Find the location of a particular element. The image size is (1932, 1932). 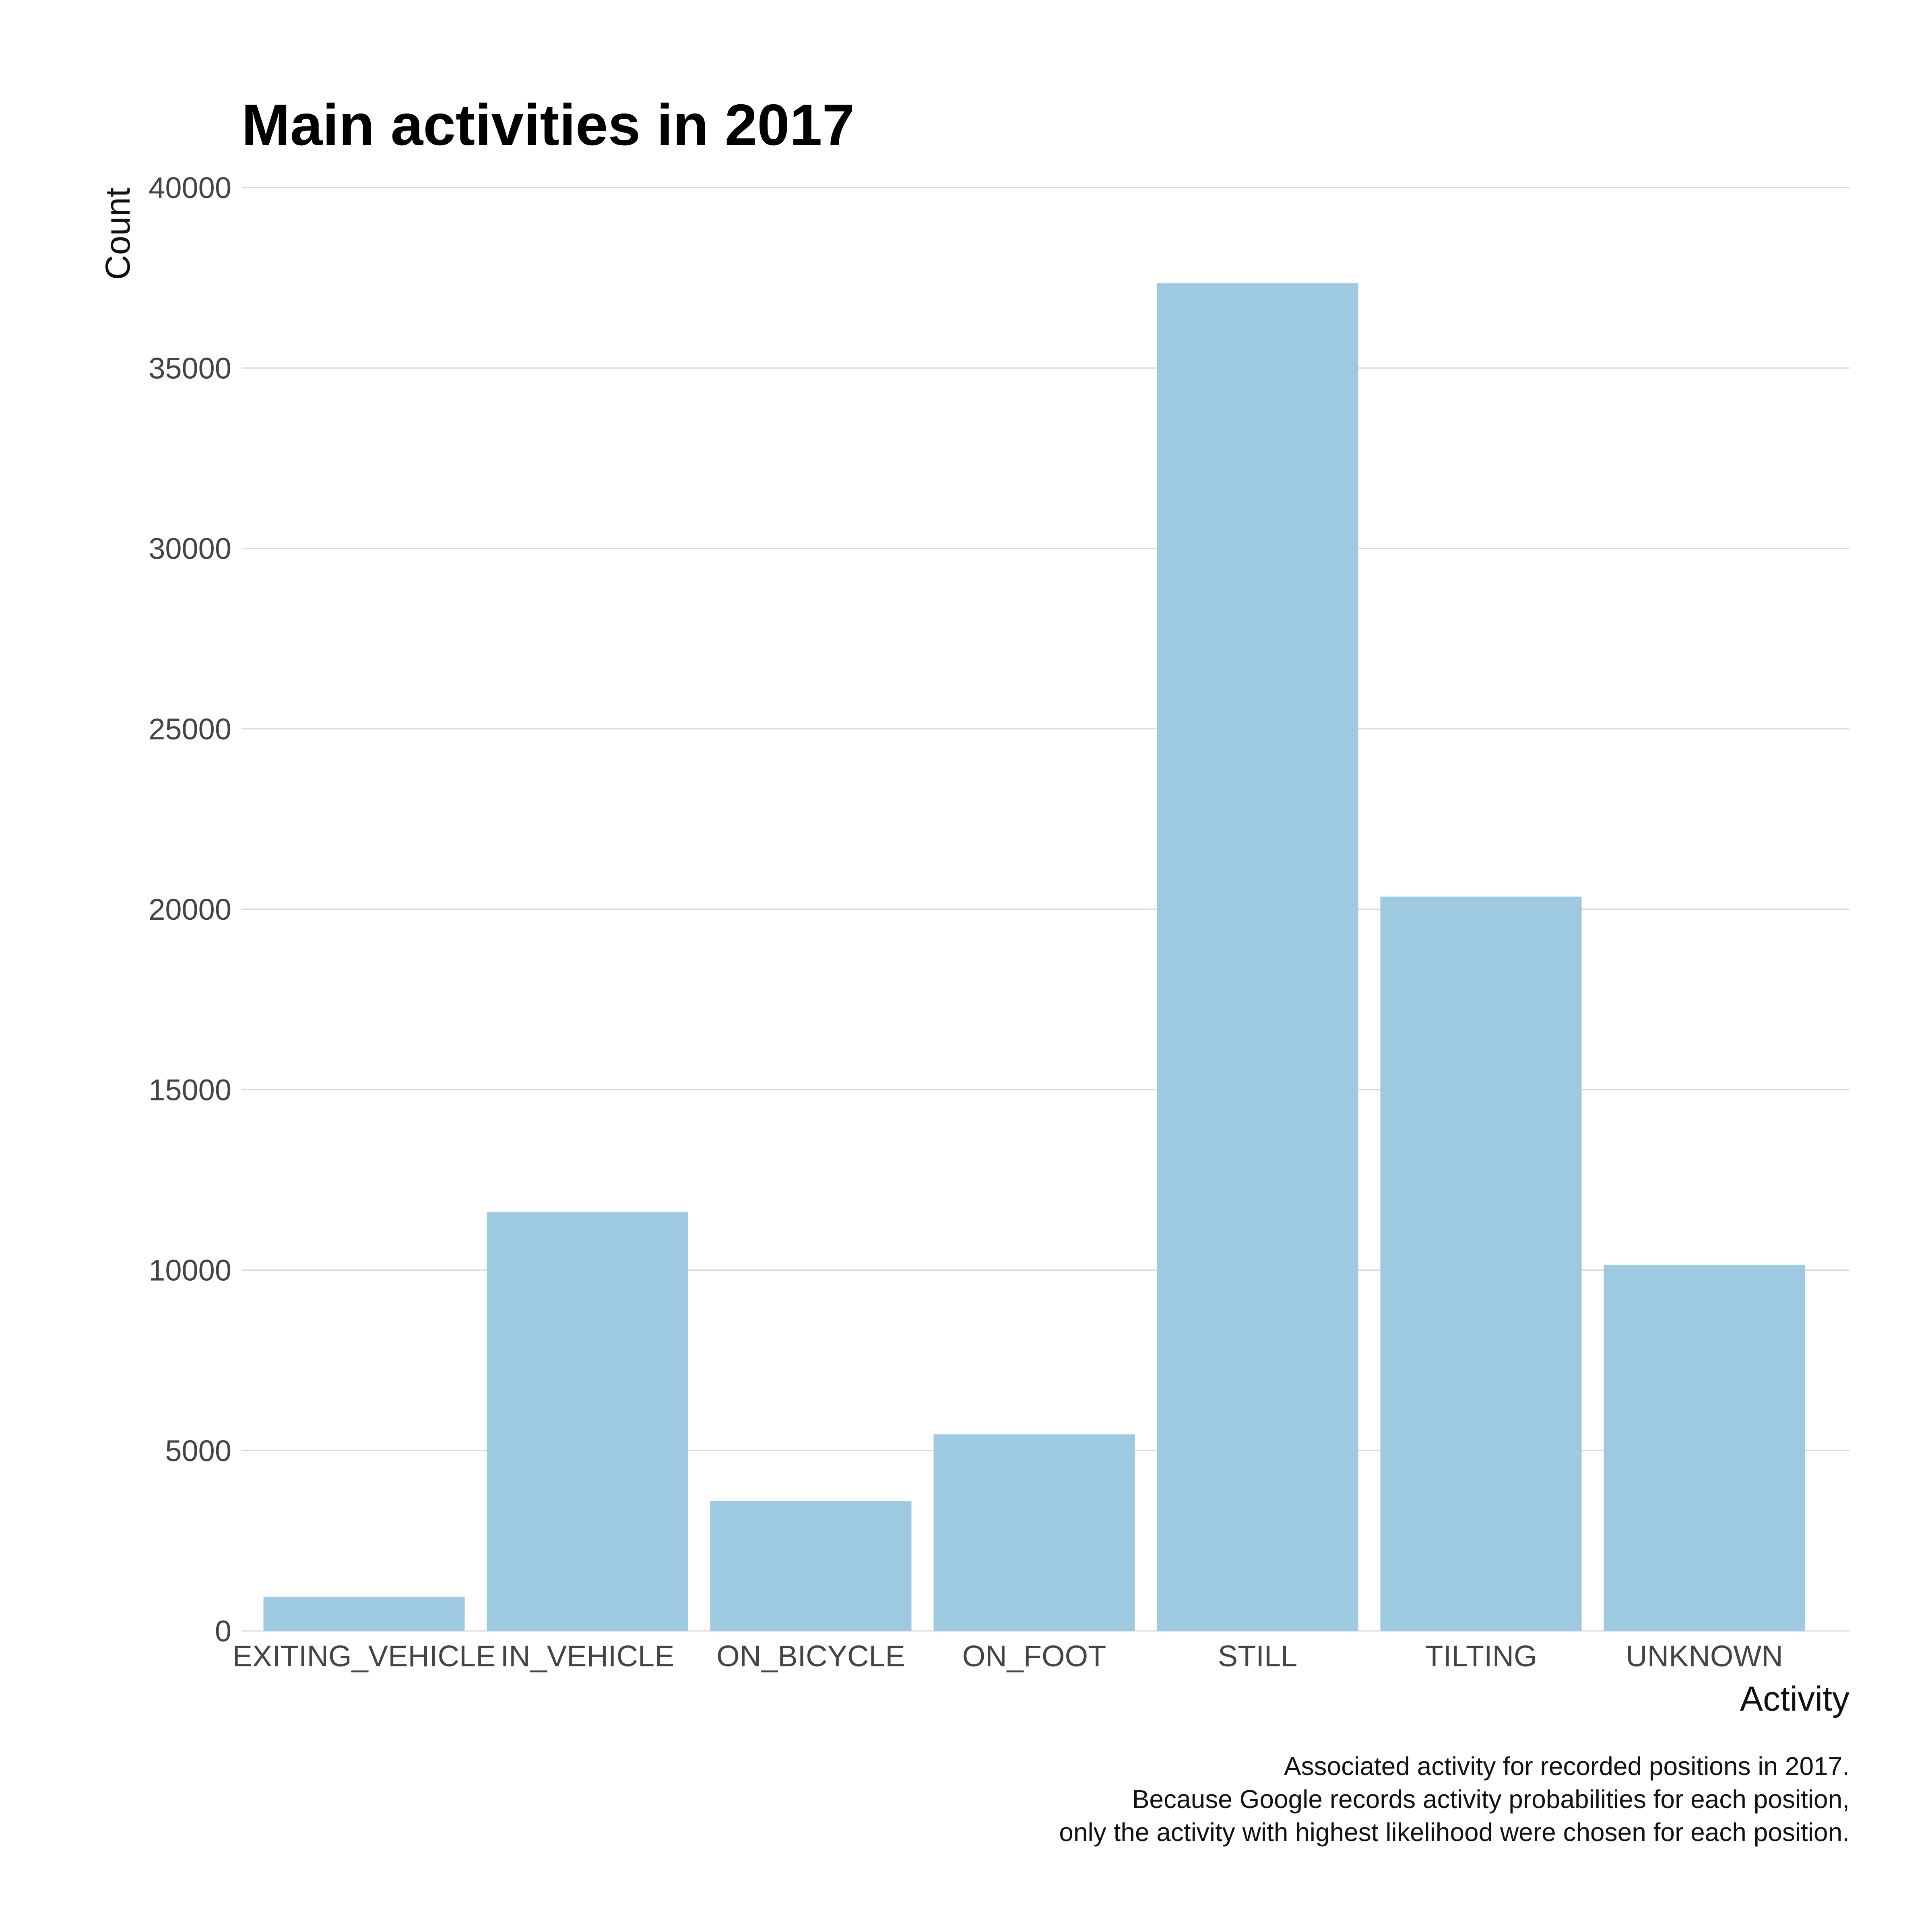

x-tick-label: UNKNOWN is located at coordinates (1704, 1656).